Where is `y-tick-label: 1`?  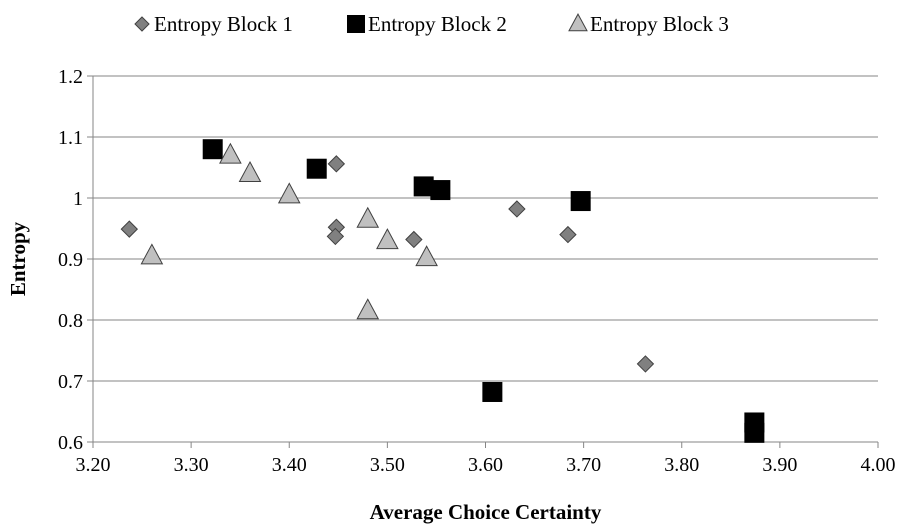 y-tick-label: 1 is located at coordinates (78, 199).